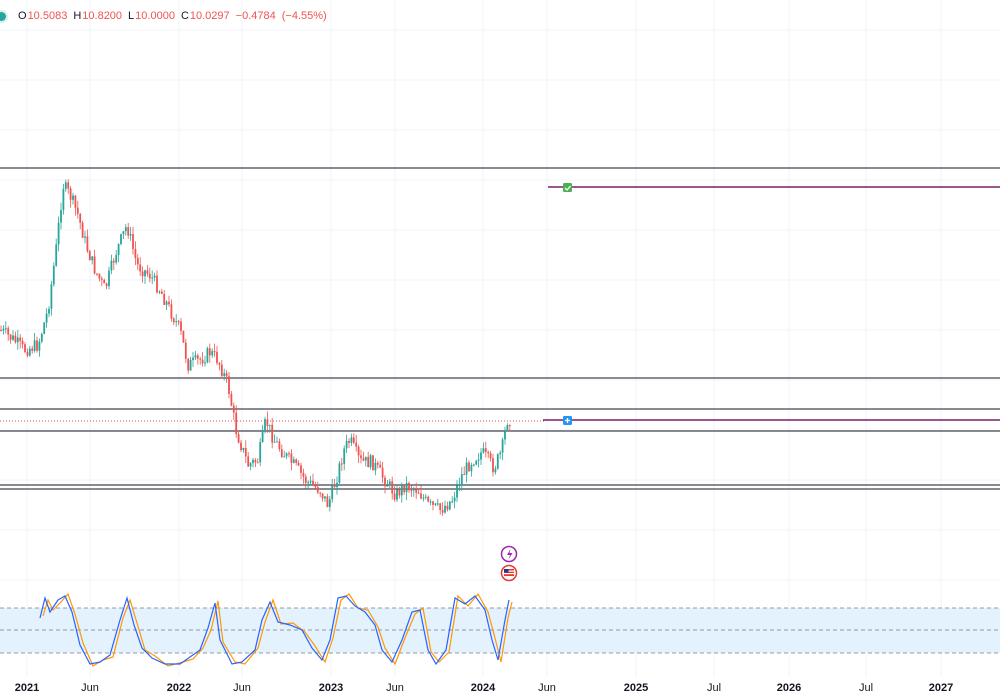  I want to click on high-label: H, so click(77, 16).